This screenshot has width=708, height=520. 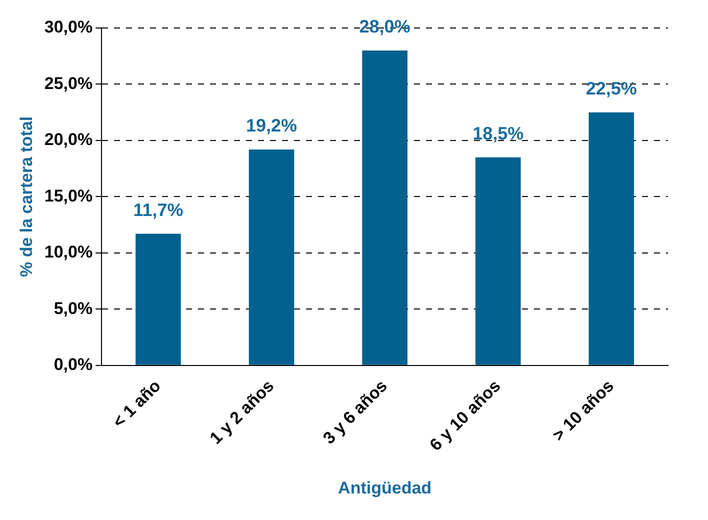 What do you see at coordinates (68, 252) in the screenshot?
I see `y-tick-label: 10,0%` at bounding box center [68, 252].